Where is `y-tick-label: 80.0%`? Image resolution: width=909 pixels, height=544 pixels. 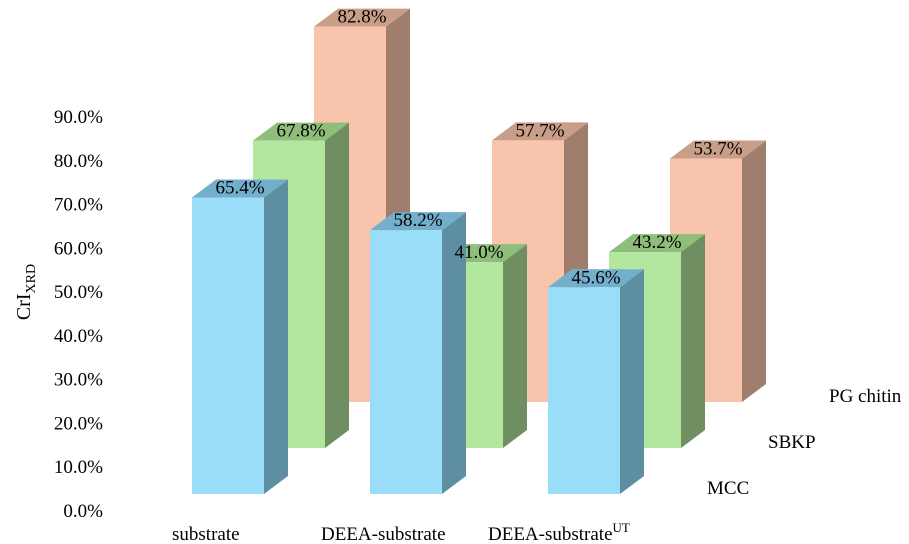
y-tick-label: 80.0% is located at coordinates (78, 161).